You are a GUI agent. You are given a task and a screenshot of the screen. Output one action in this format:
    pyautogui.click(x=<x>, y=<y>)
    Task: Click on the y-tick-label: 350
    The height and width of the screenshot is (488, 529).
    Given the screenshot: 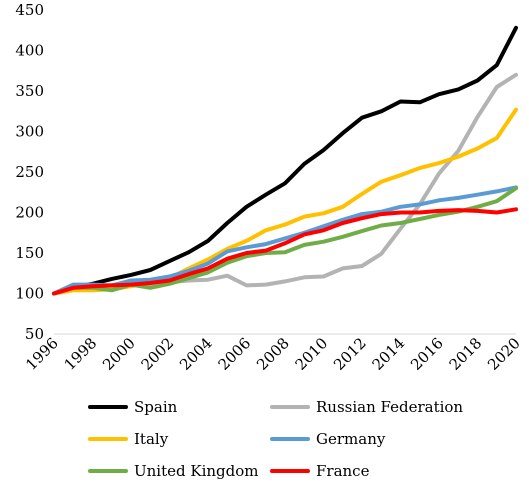 What is the action you would take?
    pyautogui.click(x=29, y=91)
    